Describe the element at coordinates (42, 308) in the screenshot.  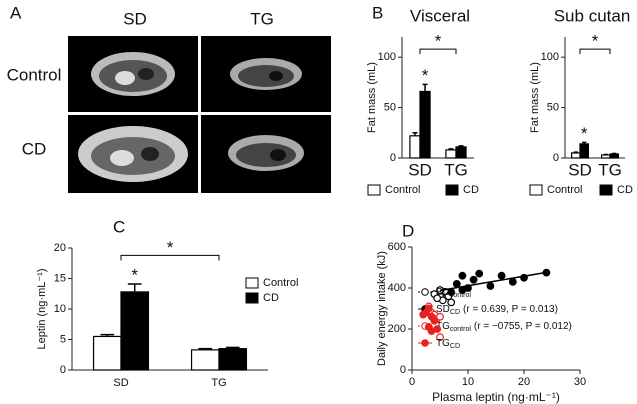
I see `y-axis-label: Leptin (ng·mL⁻¹)` at that location.